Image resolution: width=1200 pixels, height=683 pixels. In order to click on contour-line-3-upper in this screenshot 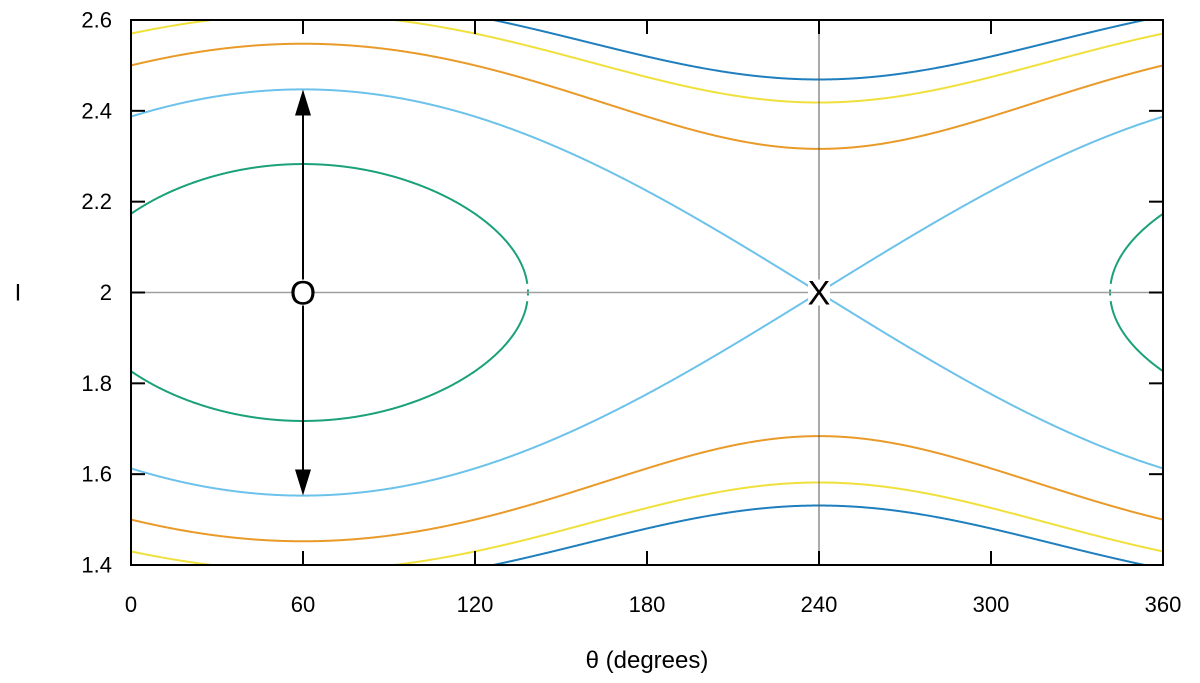, I will do `click(647, 96)`.